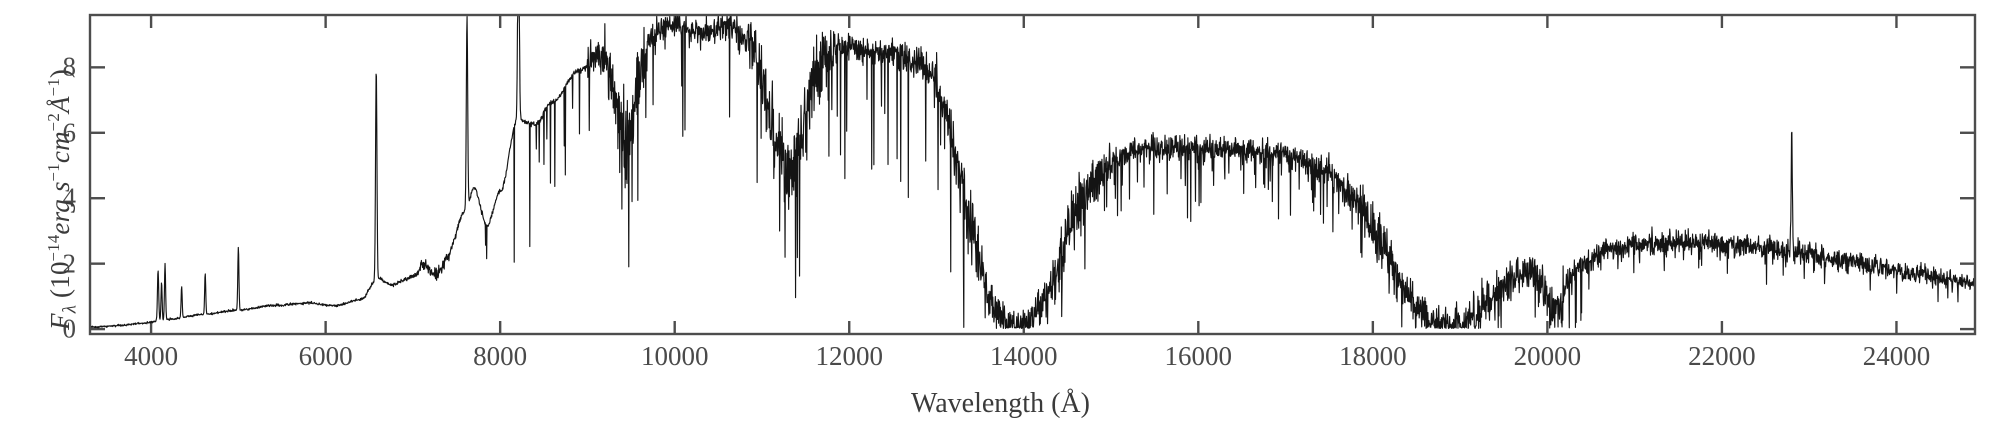  I want to click on y-tick-label: 6, so click(69, 132).